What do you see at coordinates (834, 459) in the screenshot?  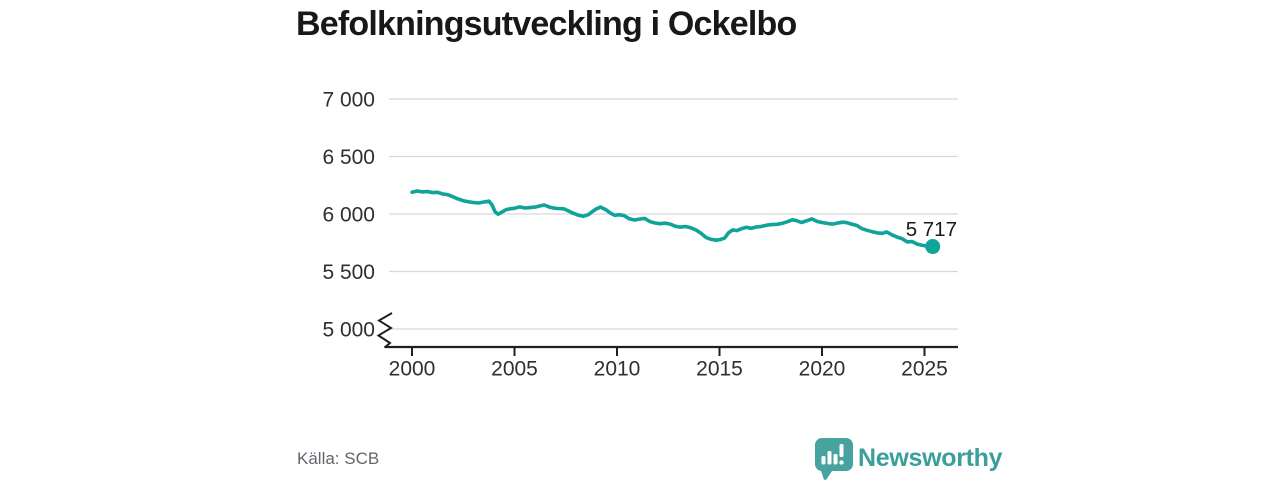 I see `newsworthy-bubble-chart-icon` at bounding box center [834, 459].